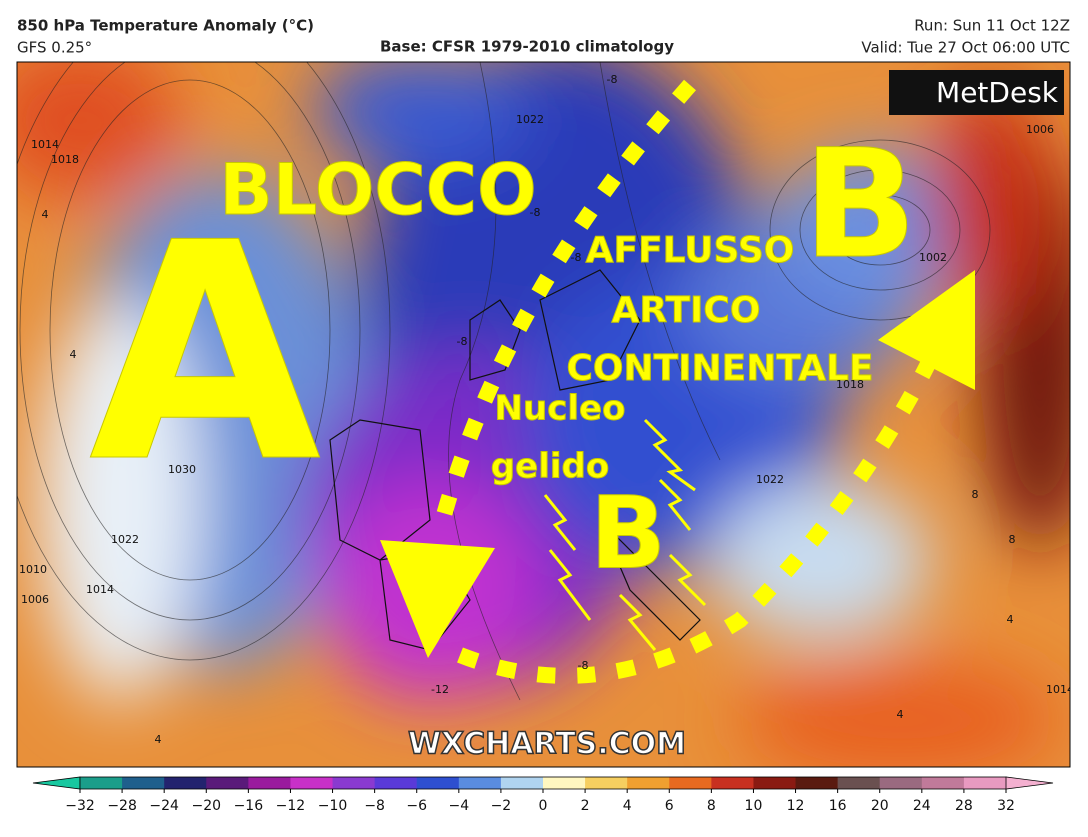  Describe the element at coordinates (796, 806) in the screenshot. I see `colorbar-tick-label: 12` at that location.